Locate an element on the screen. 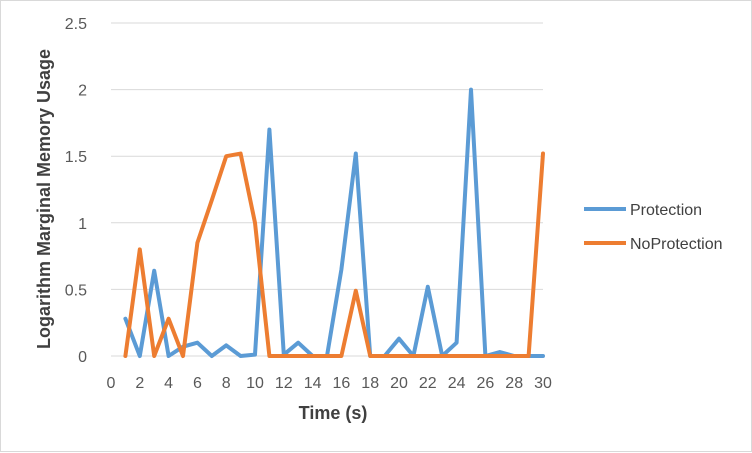  x-tick-label: 0 is located at coordinates (111, 383).